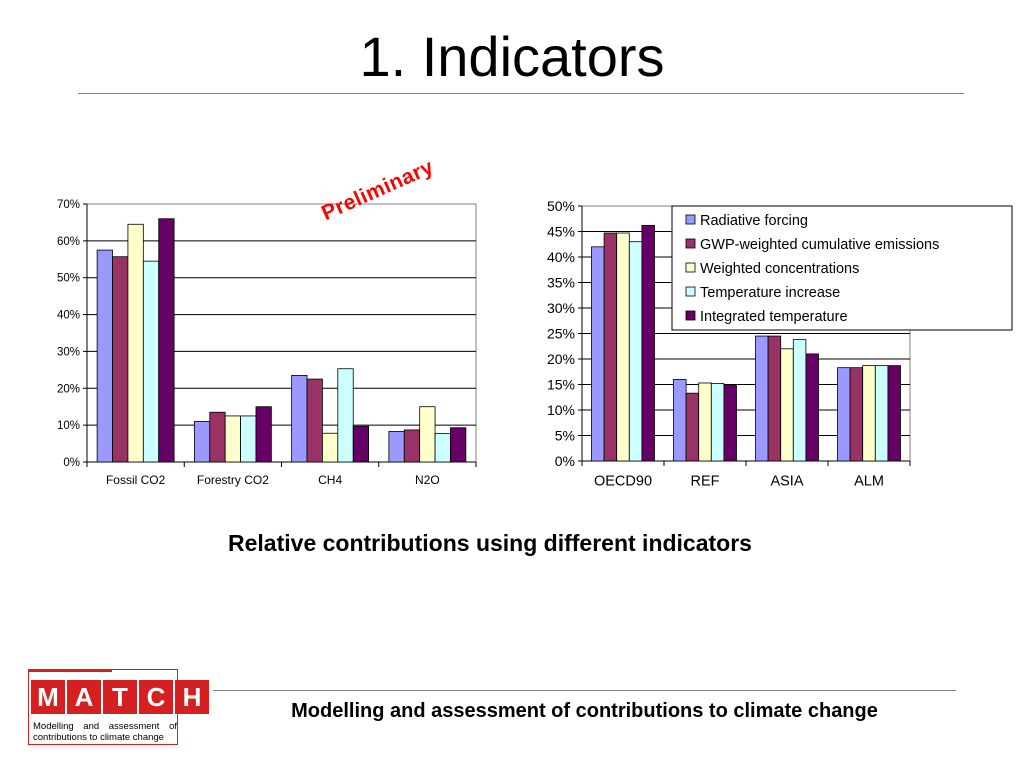 This screenshot has width=1024, height=768. What do you see at coordinates (136, 480) in the screenshot?
I see `x-tick-label: Fossil CO2` at bounding box center [136, 480].